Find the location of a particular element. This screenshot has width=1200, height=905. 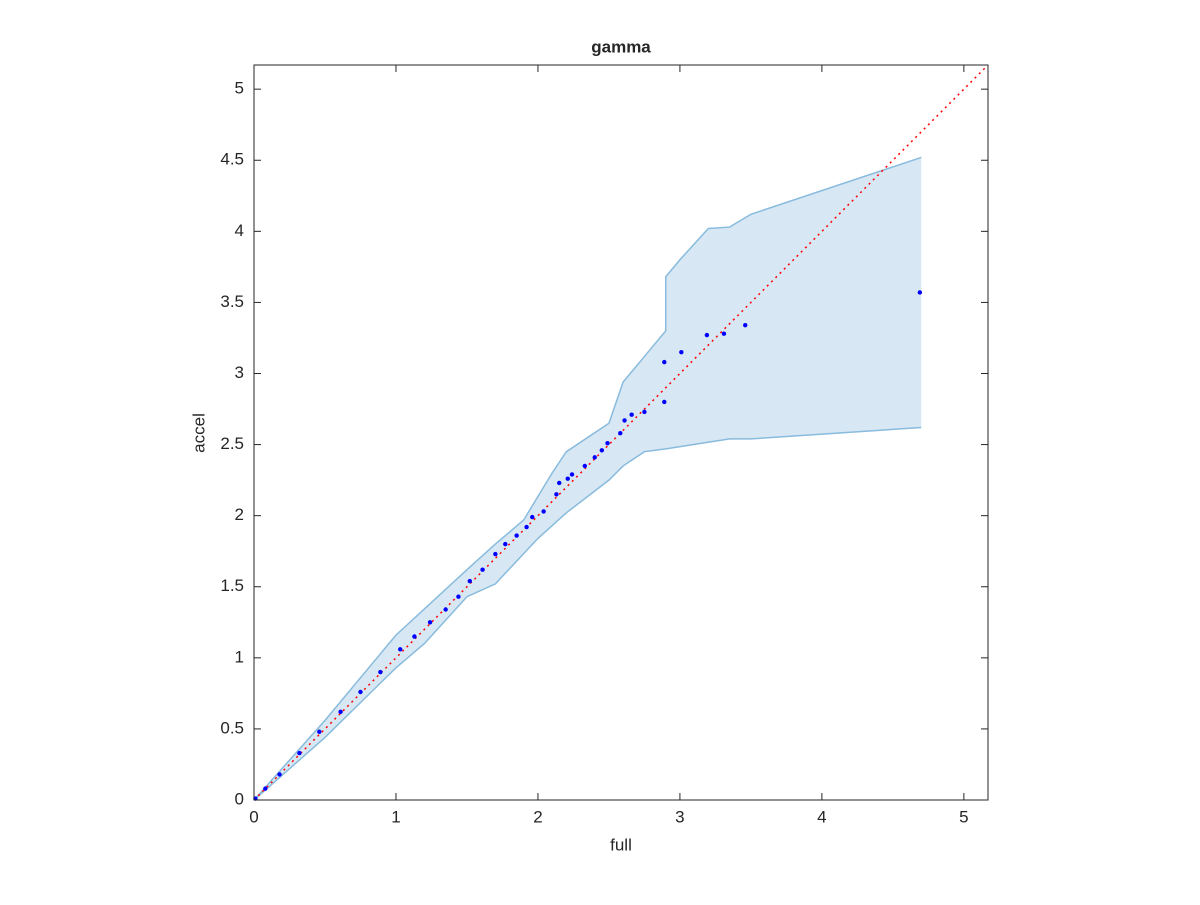

y-tick-label: 5 is located at coordinates (239, 88).